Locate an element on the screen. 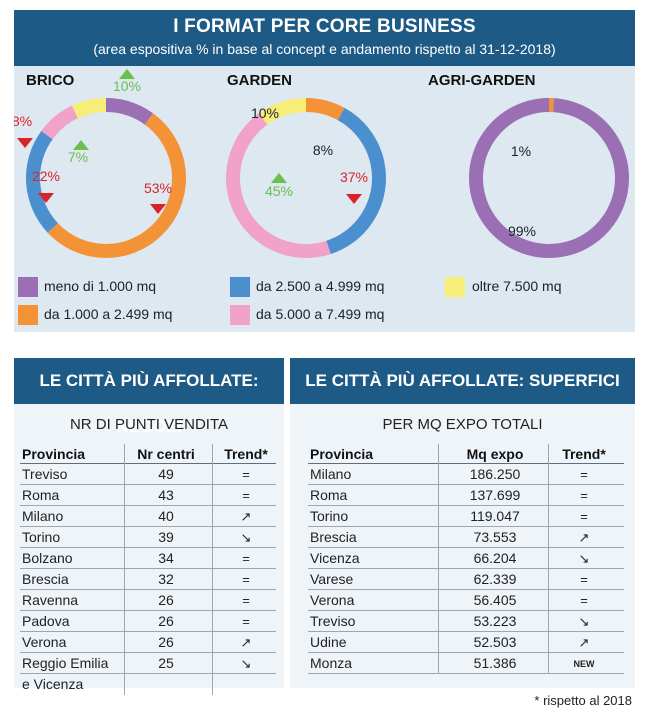 This screenshot has height=723, width=650. table-cell-provincia: Vicenza is located at coordinates (335, 558).